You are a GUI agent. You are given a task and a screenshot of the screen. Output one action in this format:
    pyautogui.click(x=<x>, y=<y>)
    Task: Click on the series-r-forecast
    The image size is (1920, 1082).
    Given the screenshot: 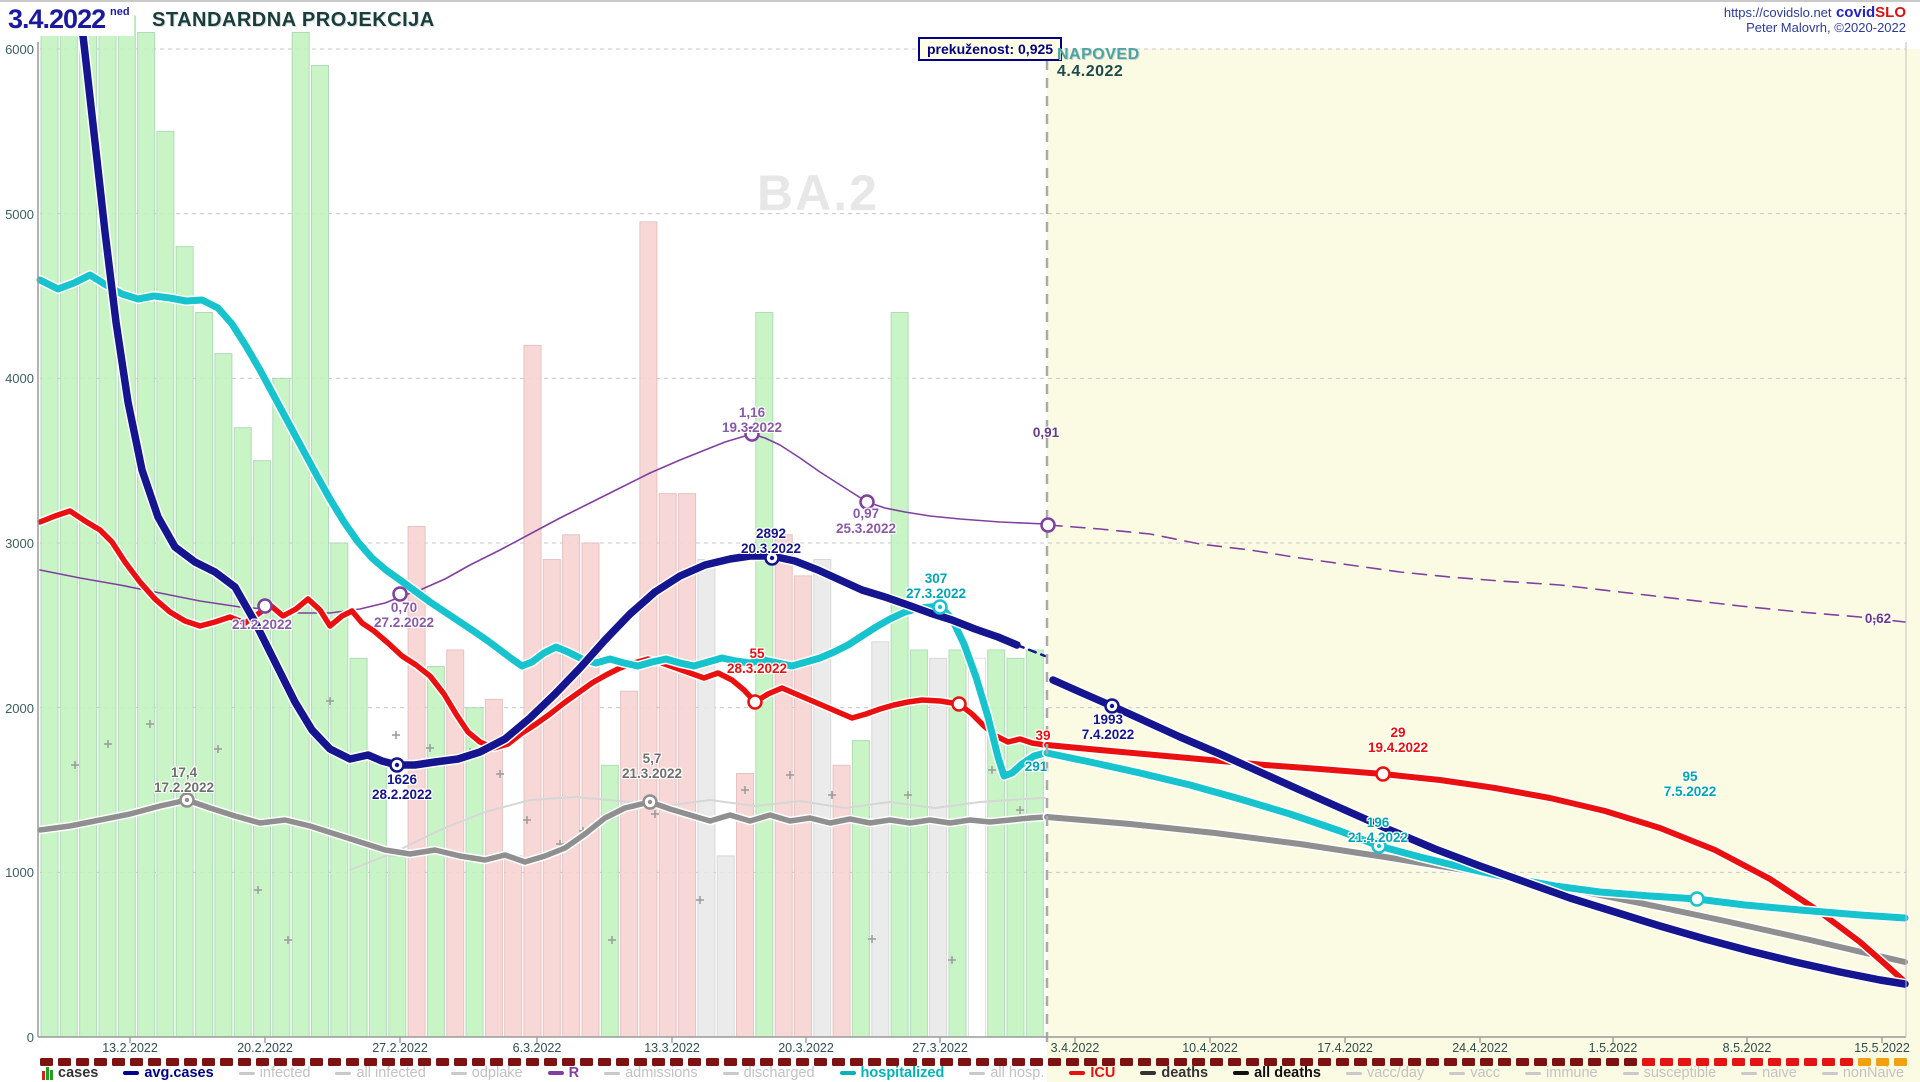 What is the action you would take?
    pyautogui.click(x=1476, y=573)
    